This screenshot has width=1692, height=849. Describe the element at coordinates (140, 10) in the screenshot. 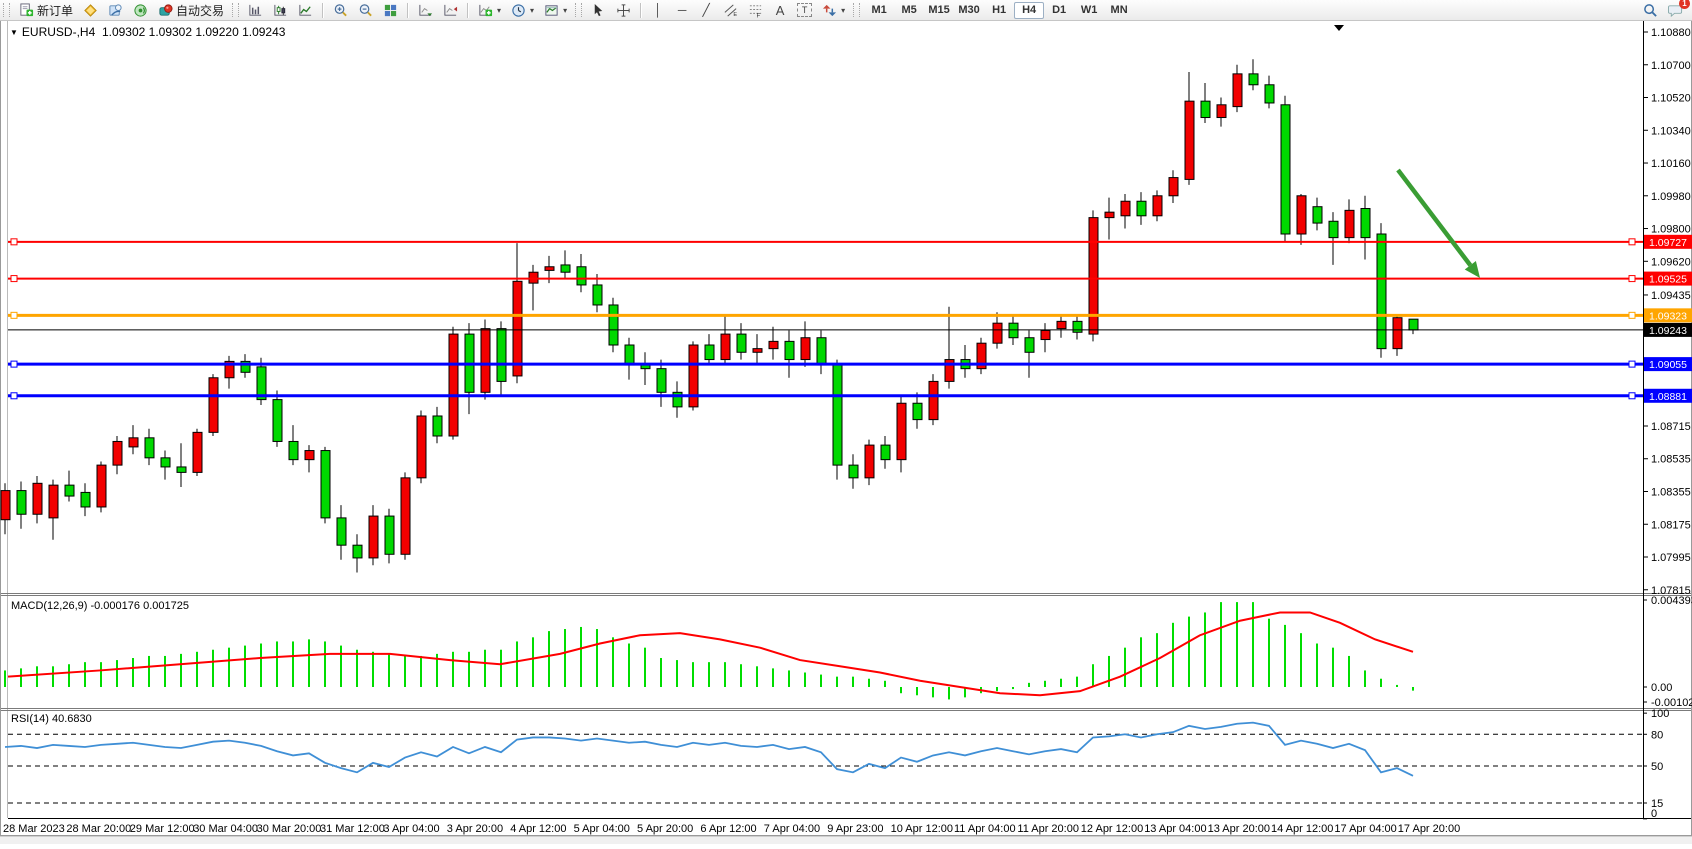

I see `signals-button` at that location.